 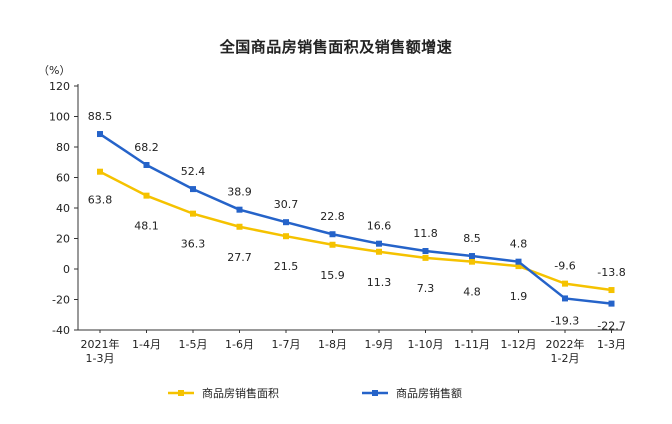 I want to click on data-label-area: 15.9, so click(x=332, y=275).